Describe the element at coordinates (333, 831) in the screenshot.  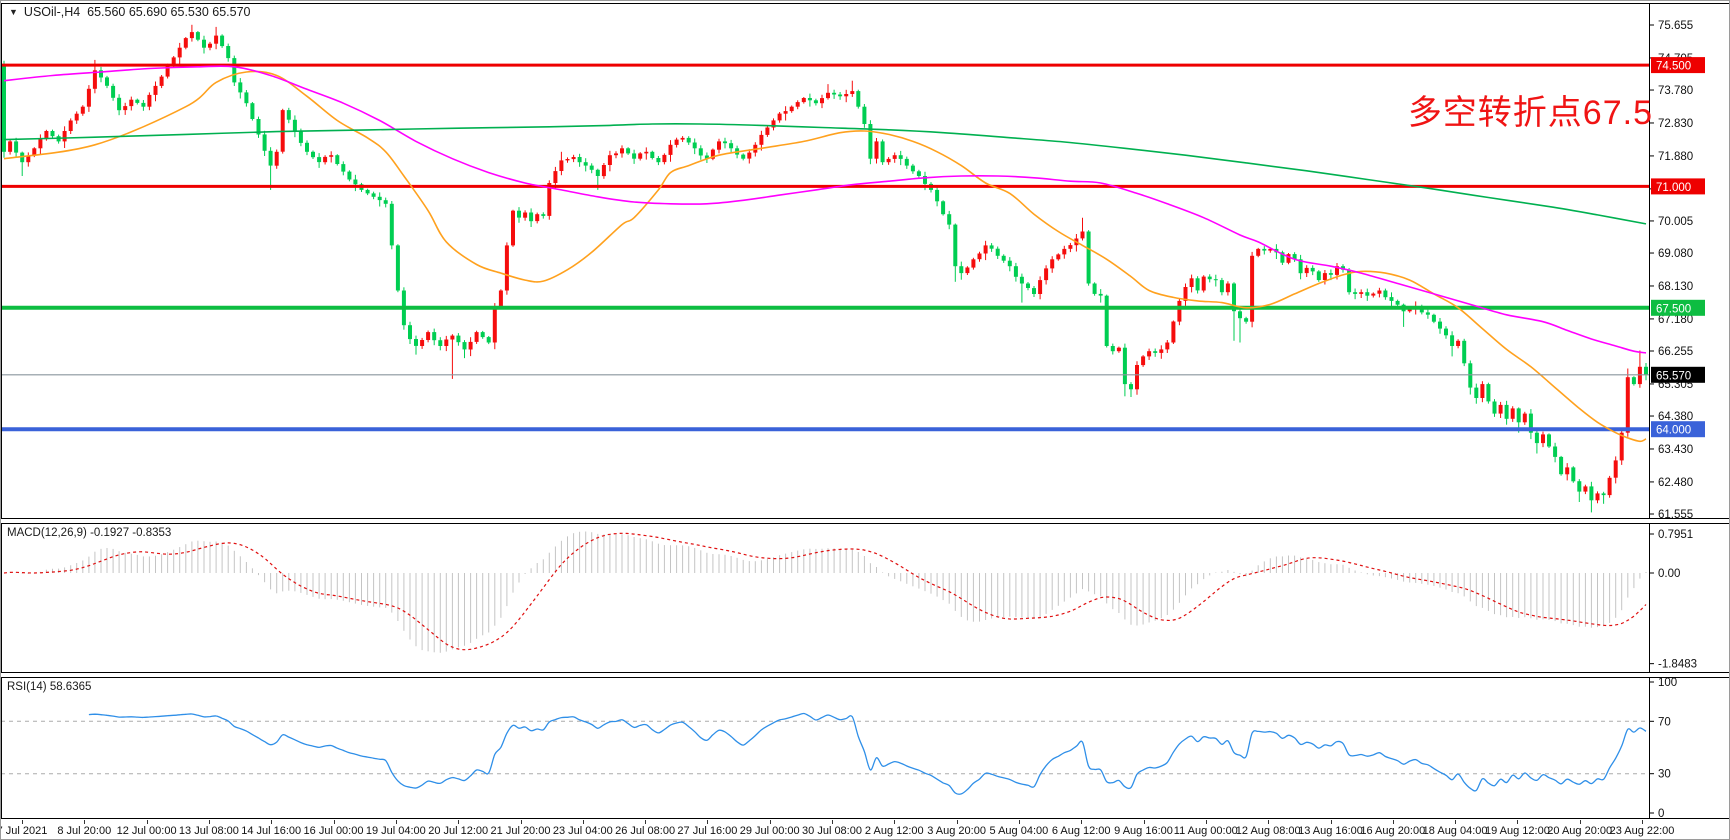
I see `time-label: 16 Jul 00:00` at that location.